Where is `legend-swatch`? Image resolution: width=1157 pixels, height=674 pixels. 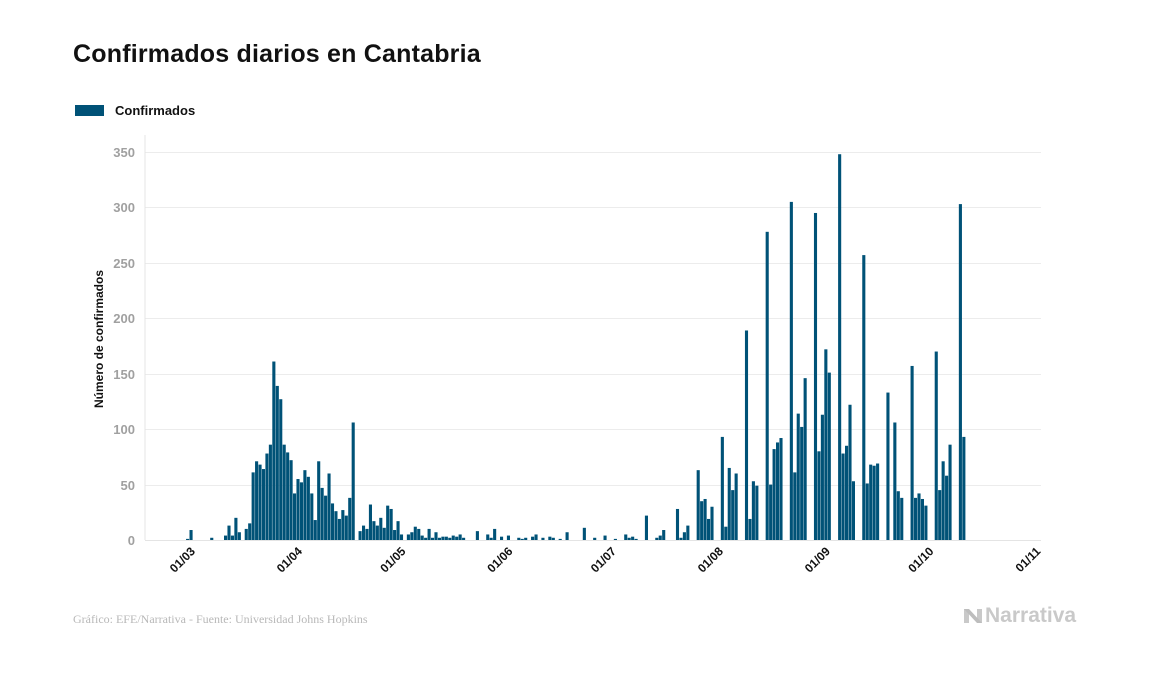 legend-swatch is located at coordinates (89, 110).